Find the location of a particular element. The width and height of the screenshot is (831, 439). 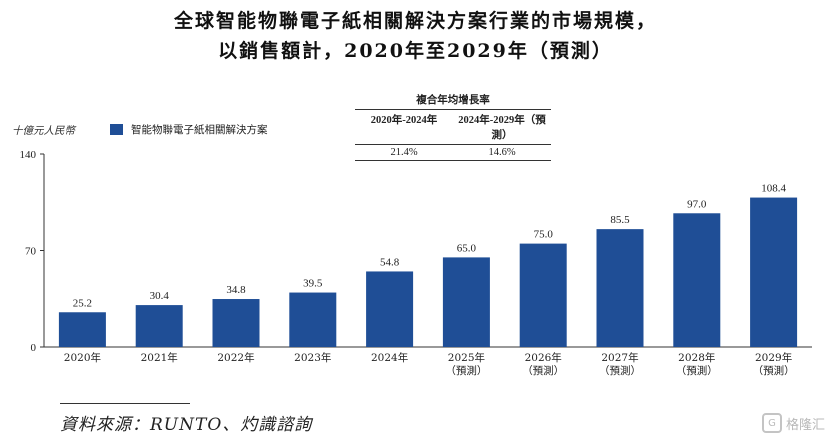

x-tick-label: 2022年 is located at coordinates (235, 357).